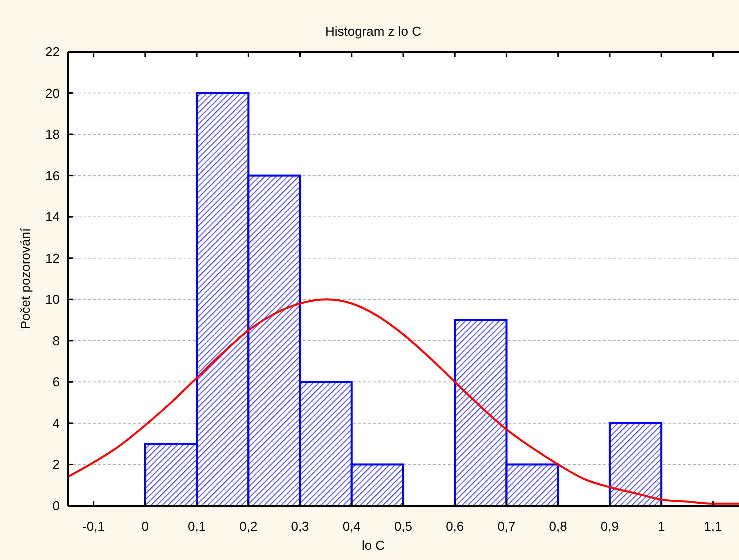 The image size is (739, 560). I want to click on x-tick-label: 0,5, so click(403, 526).